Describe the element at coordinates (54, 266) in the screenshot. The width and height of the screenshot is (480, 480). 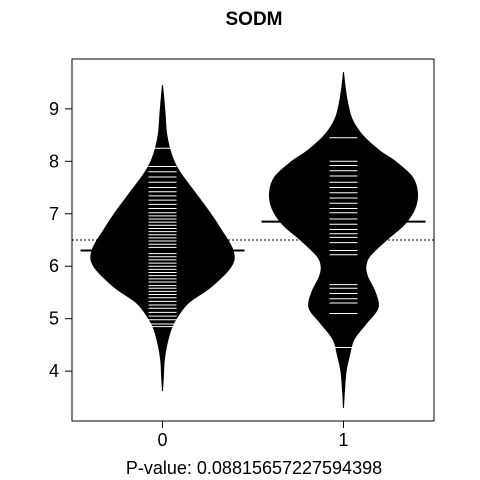
I see `y-tick-label: 6` at that location.